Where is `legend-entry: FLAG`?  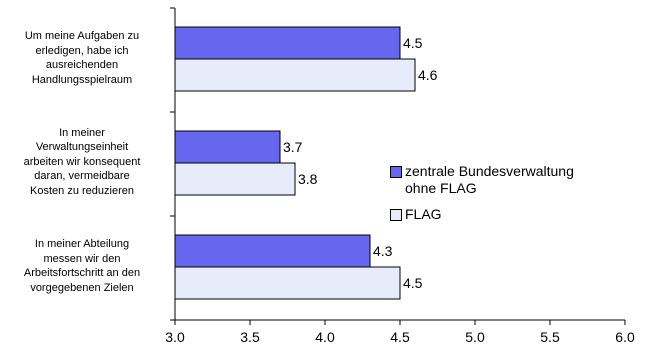
legend-entry: FLAG is located at coordinates (416, 214).